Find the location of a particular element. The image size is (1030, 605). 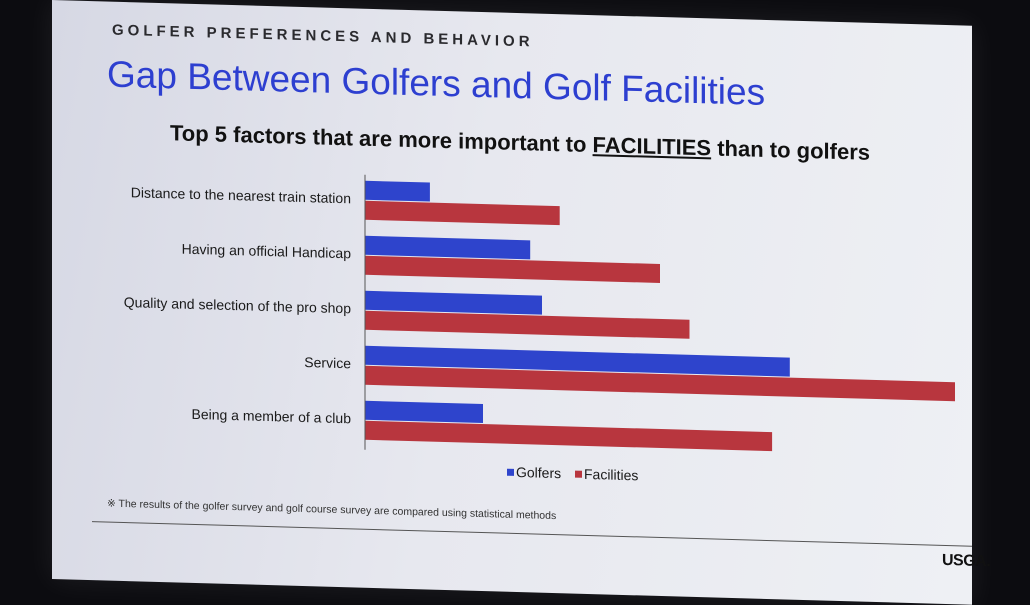

category-label: Distance to the nearest train station is located at coordinates (241, 195).